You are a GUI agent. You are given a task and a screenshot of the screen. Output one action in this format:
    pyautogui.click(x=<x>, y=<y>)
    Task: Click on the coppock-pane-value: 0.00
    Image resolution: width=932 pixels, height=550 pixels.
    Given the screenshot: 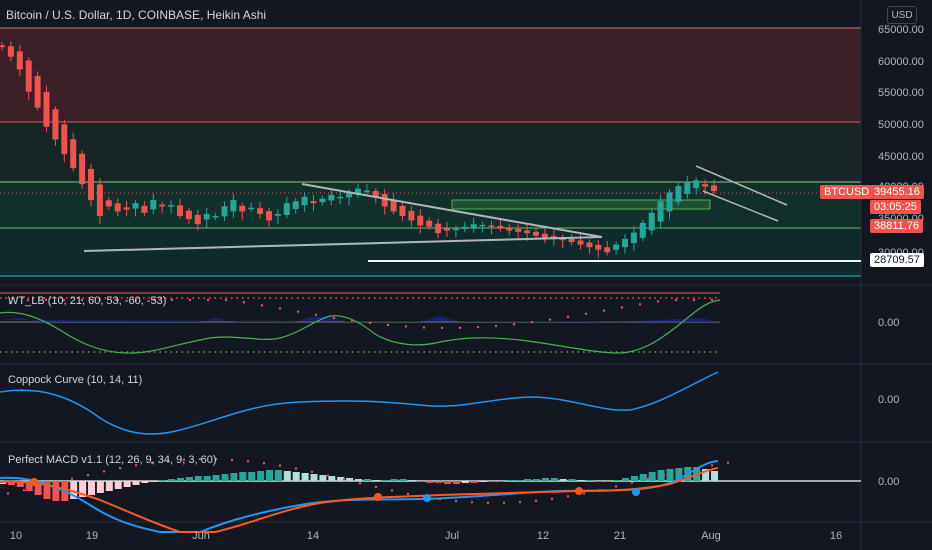 What is the action you would take?
    pyautogui.click(x=888, y=400)
    